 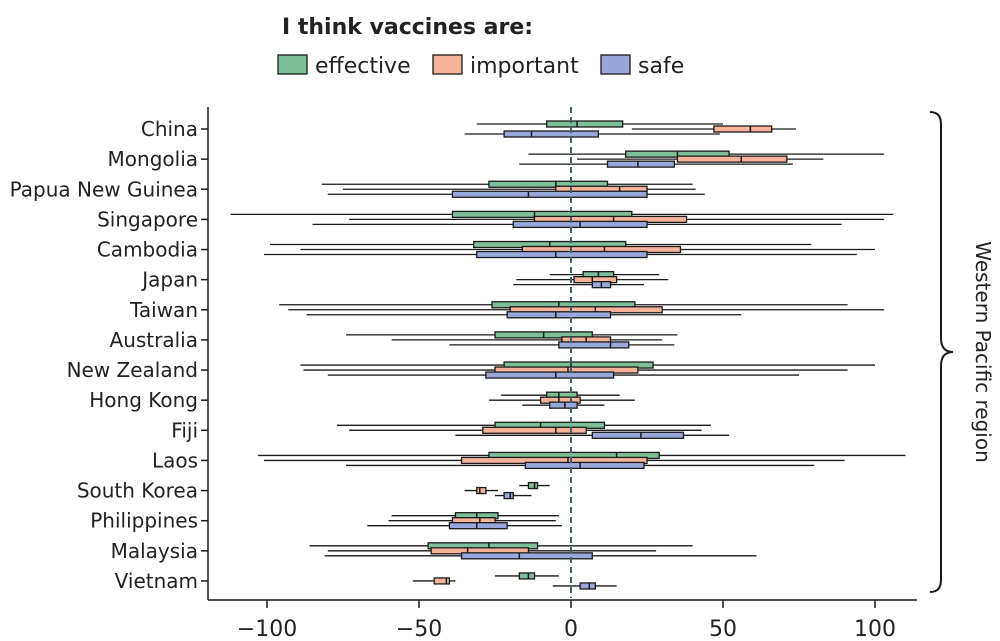 I want to click on category-label: Malaysia, so click(x=154, y=551).